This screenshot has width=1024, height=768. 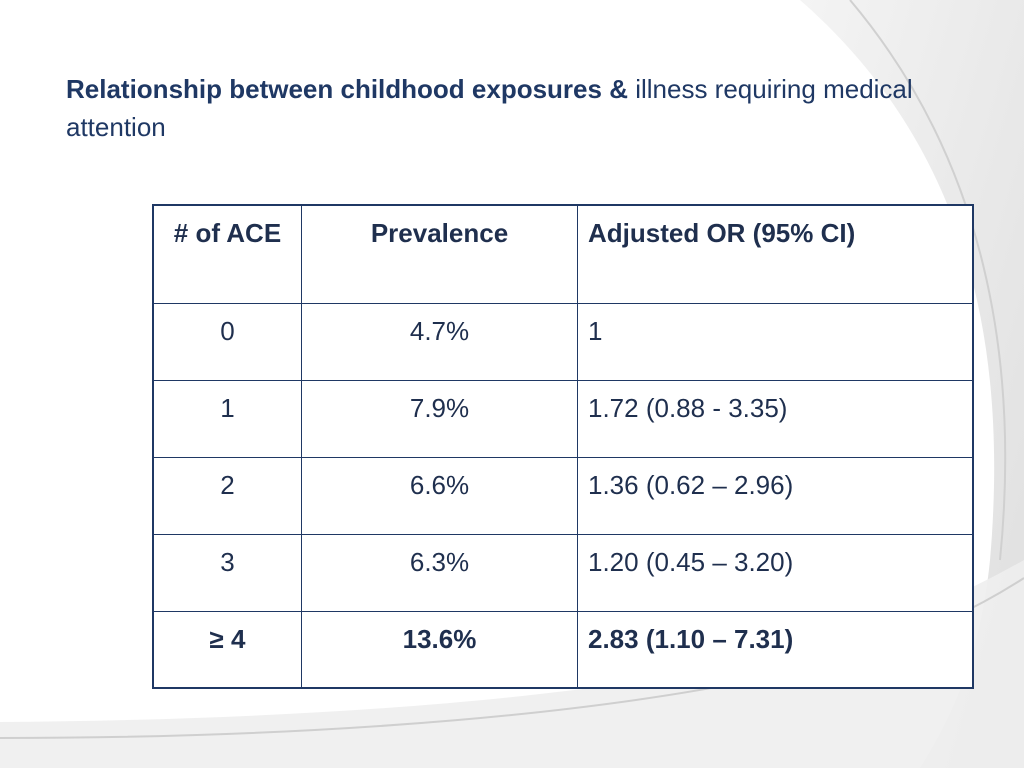 I want to click on cell-prevalence: 7.9%, so click(x=439, y=418).